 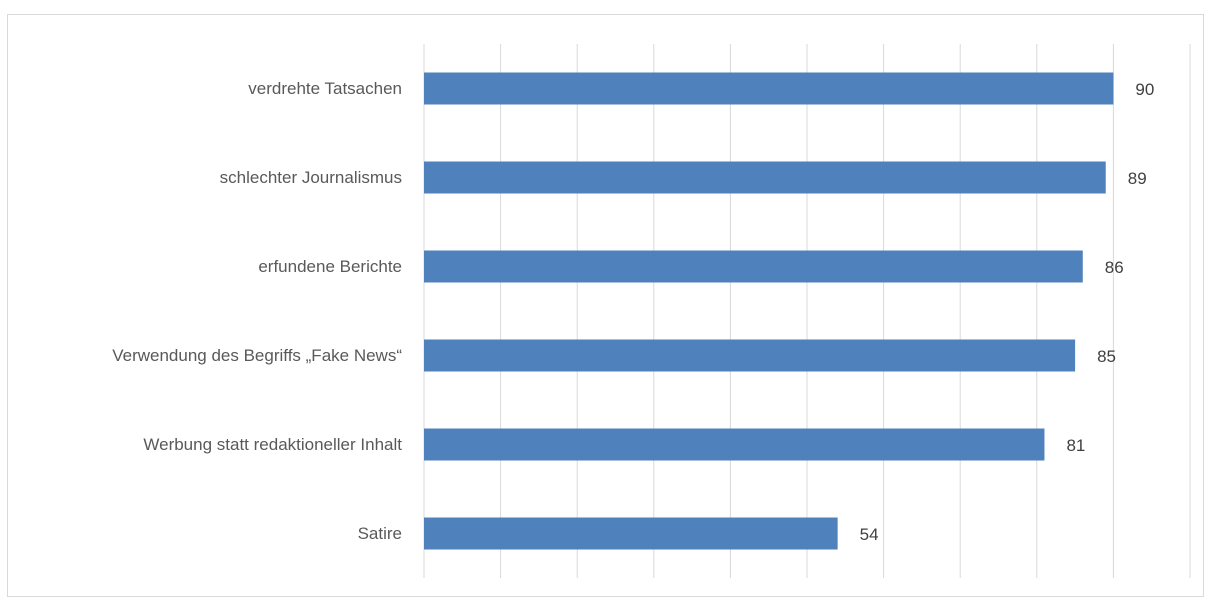 I want to click on category-label: Werbung statt redaktioneller Inhalt, so click(x=272, y=444).